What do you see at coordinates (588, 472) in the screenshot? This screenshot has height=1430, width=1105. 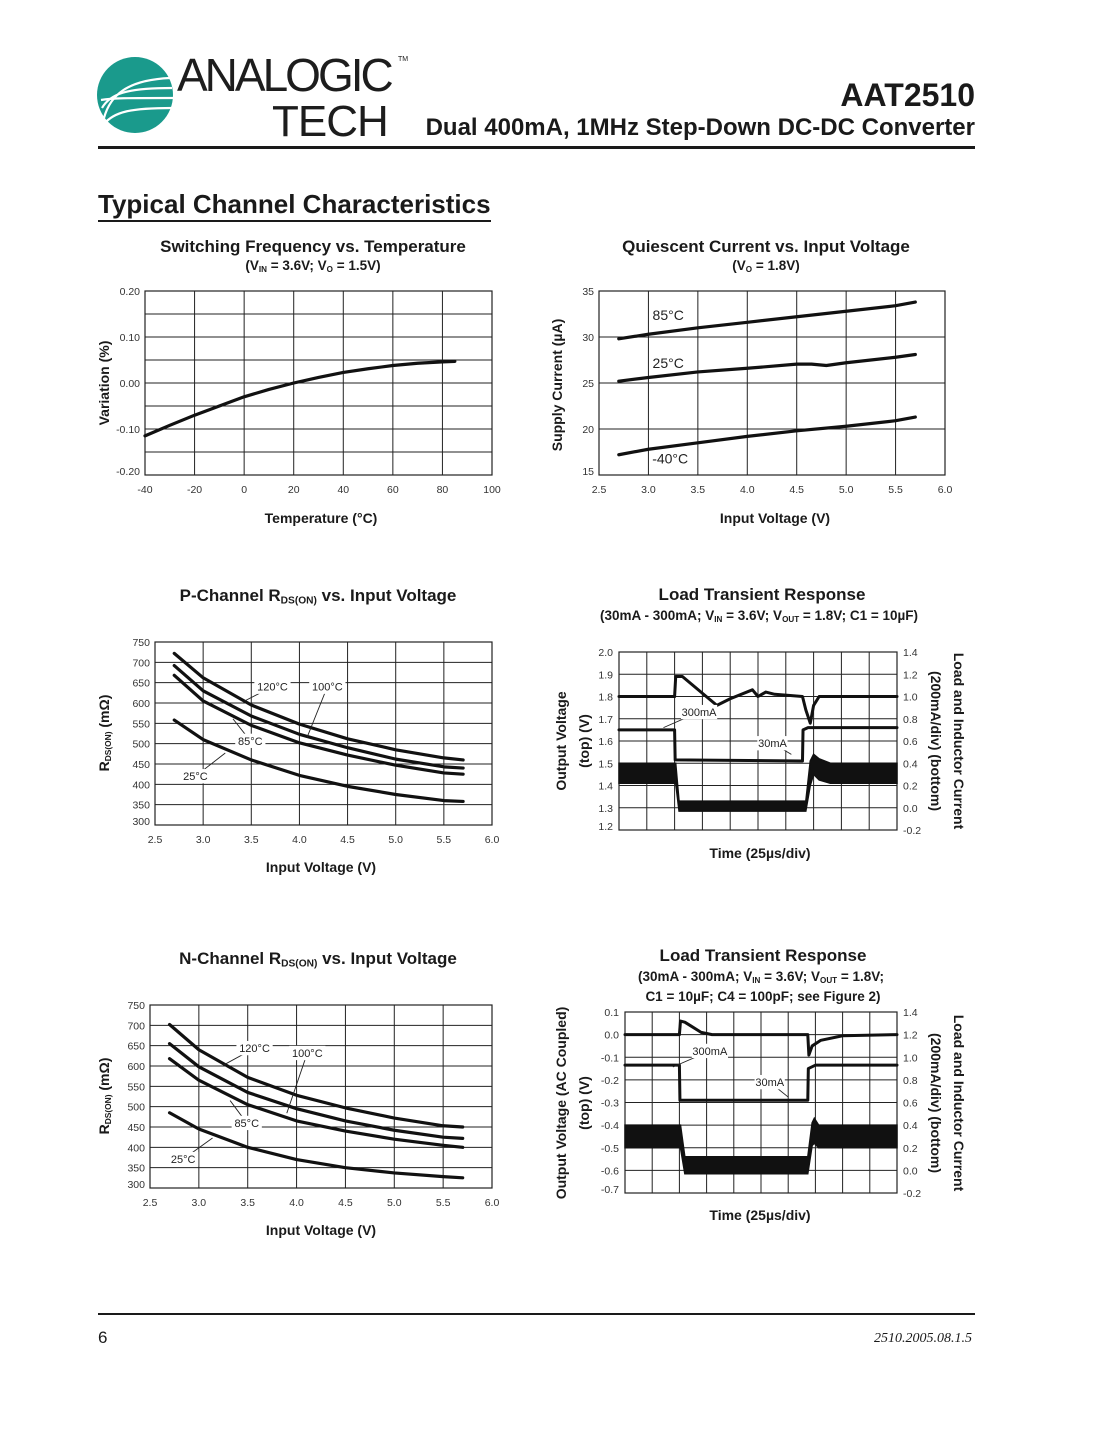 I see `chart2-y-tick-label: 15` at bounding box center [588, 472].